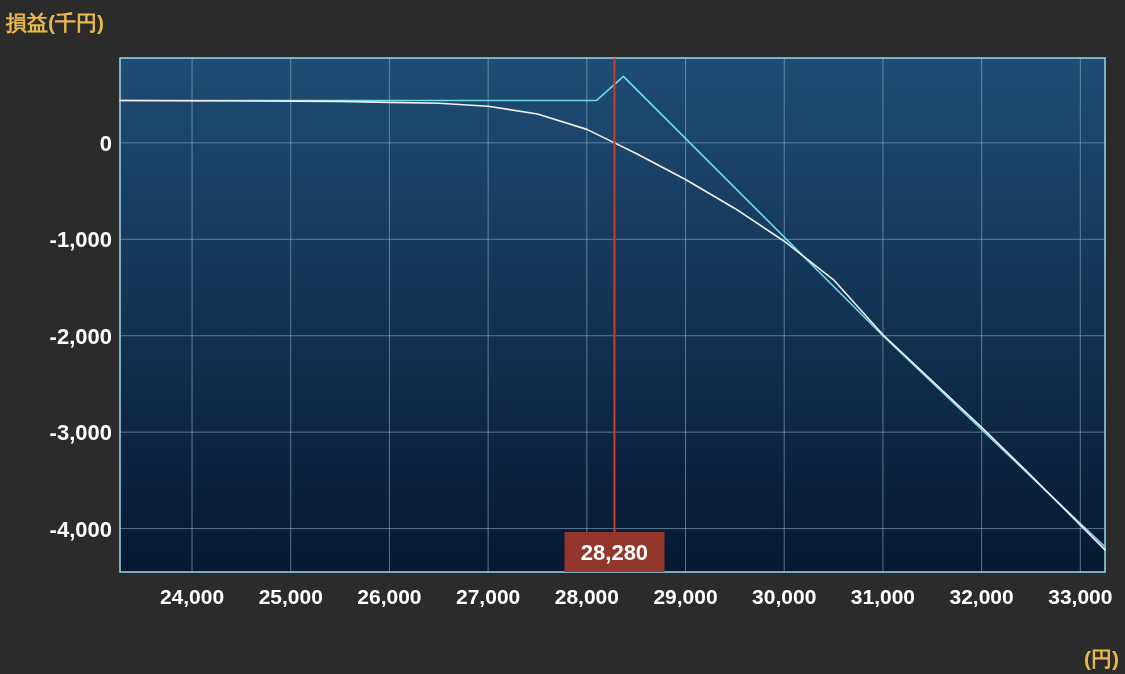  What do you see at coordinates (784, 596) in the screenshot?
I see `x-tick-label: 30,000` at bounding box center [784, 596].